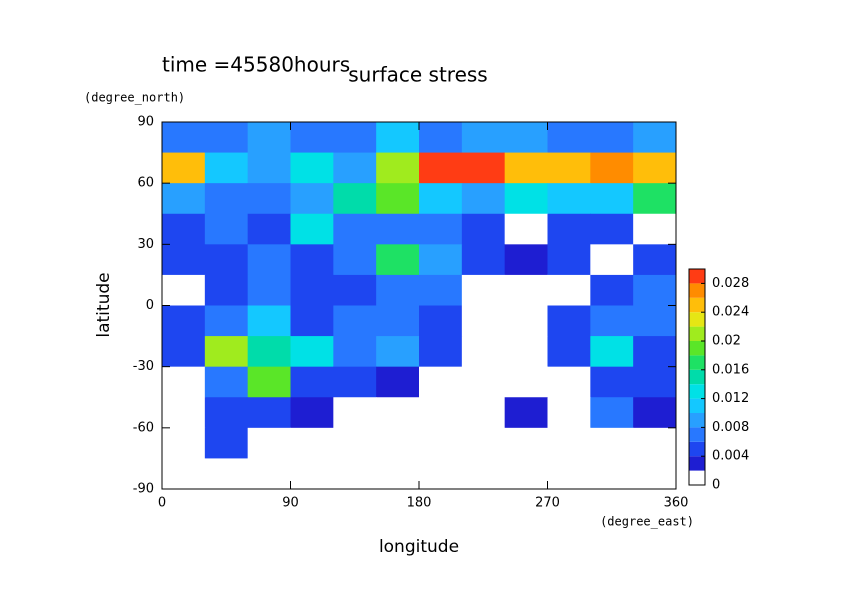  What do you see at coordinates (716, 485) in the screenshot?
I see `colorbar-tick-label: 0` at bounding box center [716, 485].